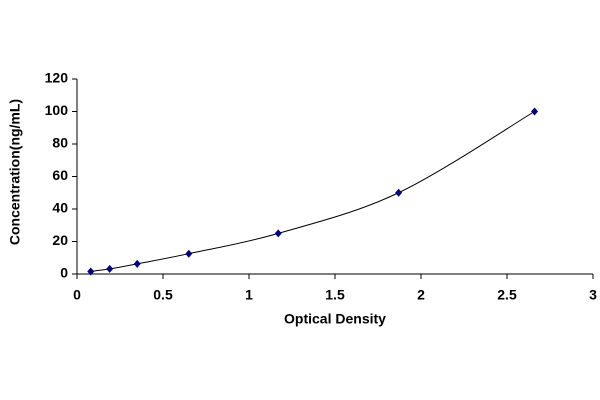  What do you see at coordinates (335, 319) in the screenshot?
I see `x-axis-title: Optical Density` at bounding box center [335, 319].